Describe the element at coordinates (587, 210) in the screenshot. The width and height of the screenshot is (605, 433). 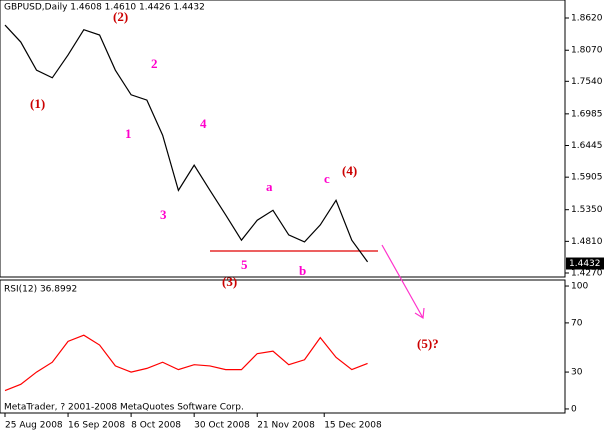
I see `y-tick-label: 1.5350` at that location.